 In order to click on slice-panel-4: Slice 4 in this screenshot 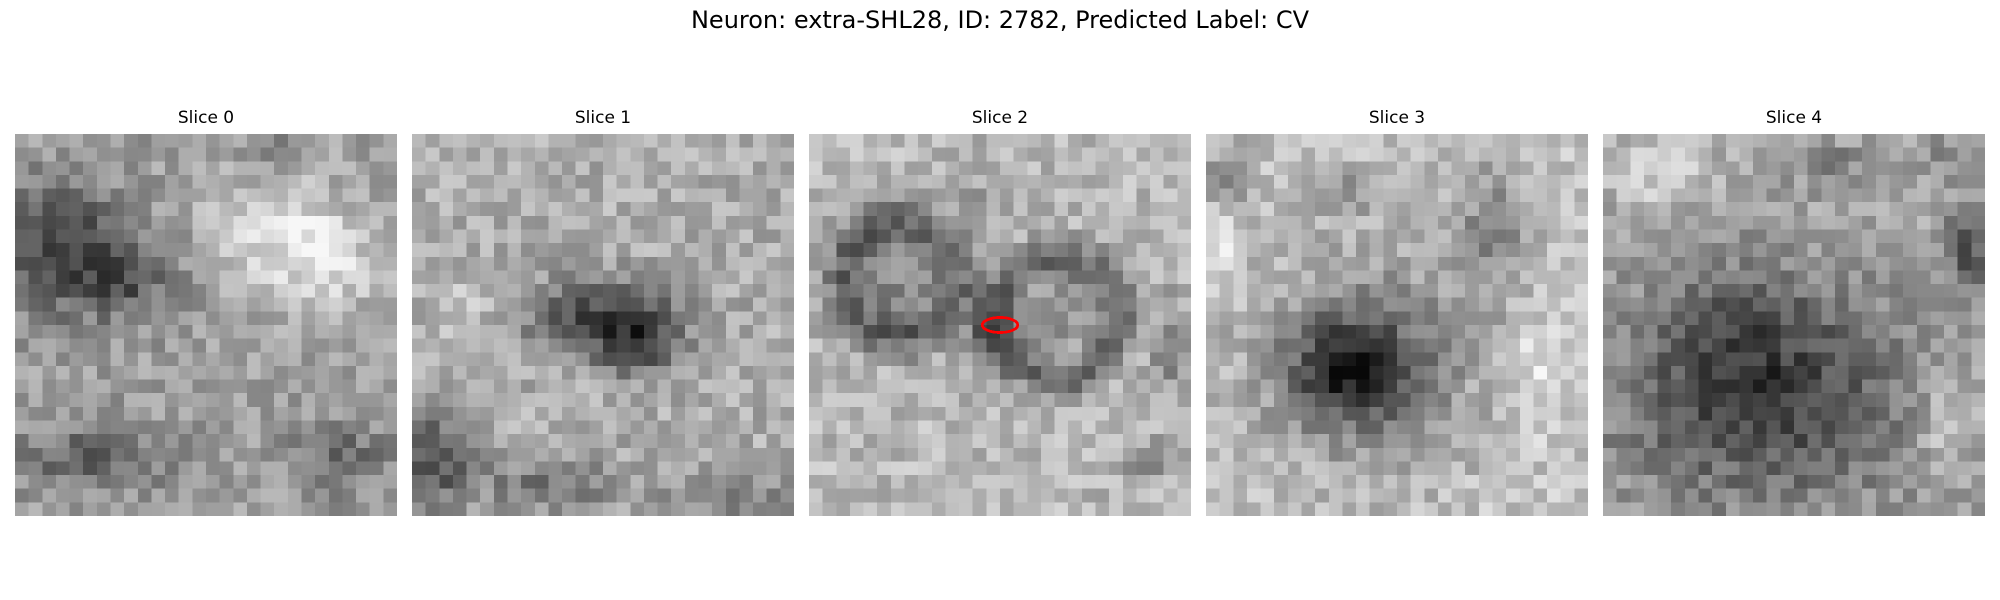, I will do `click(1794, 312)`.